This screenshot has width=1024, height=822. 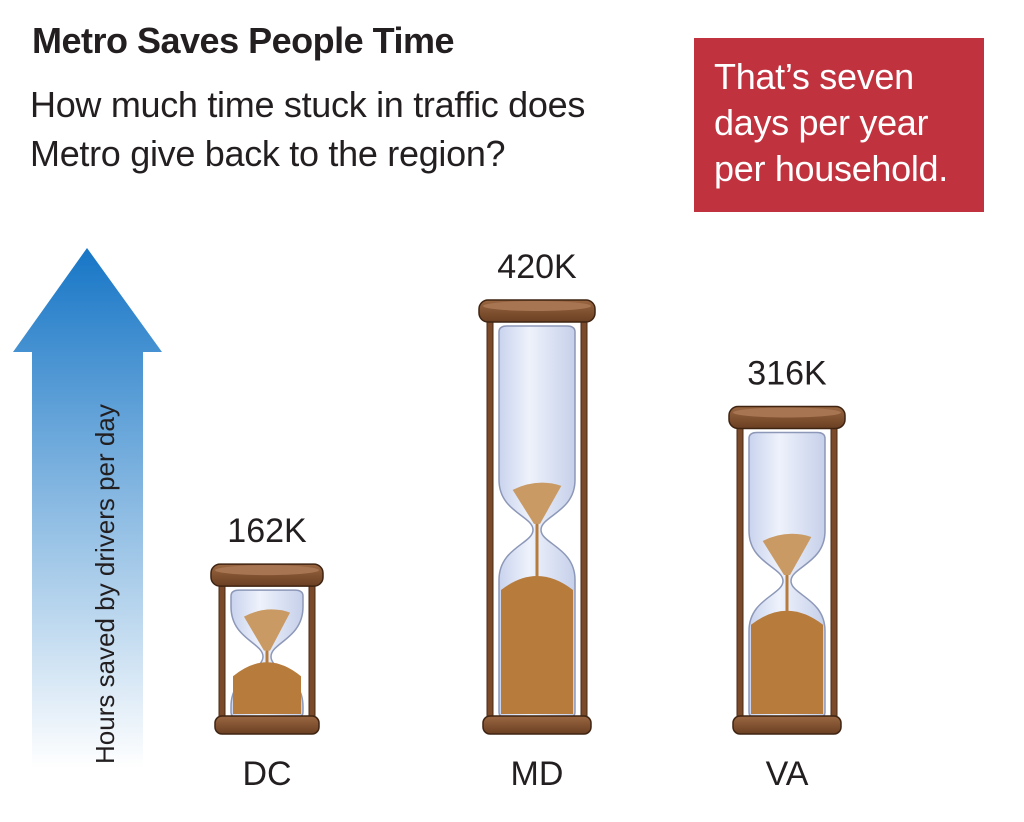 I want to click on axis-arrow, so click(x=87, y=508).